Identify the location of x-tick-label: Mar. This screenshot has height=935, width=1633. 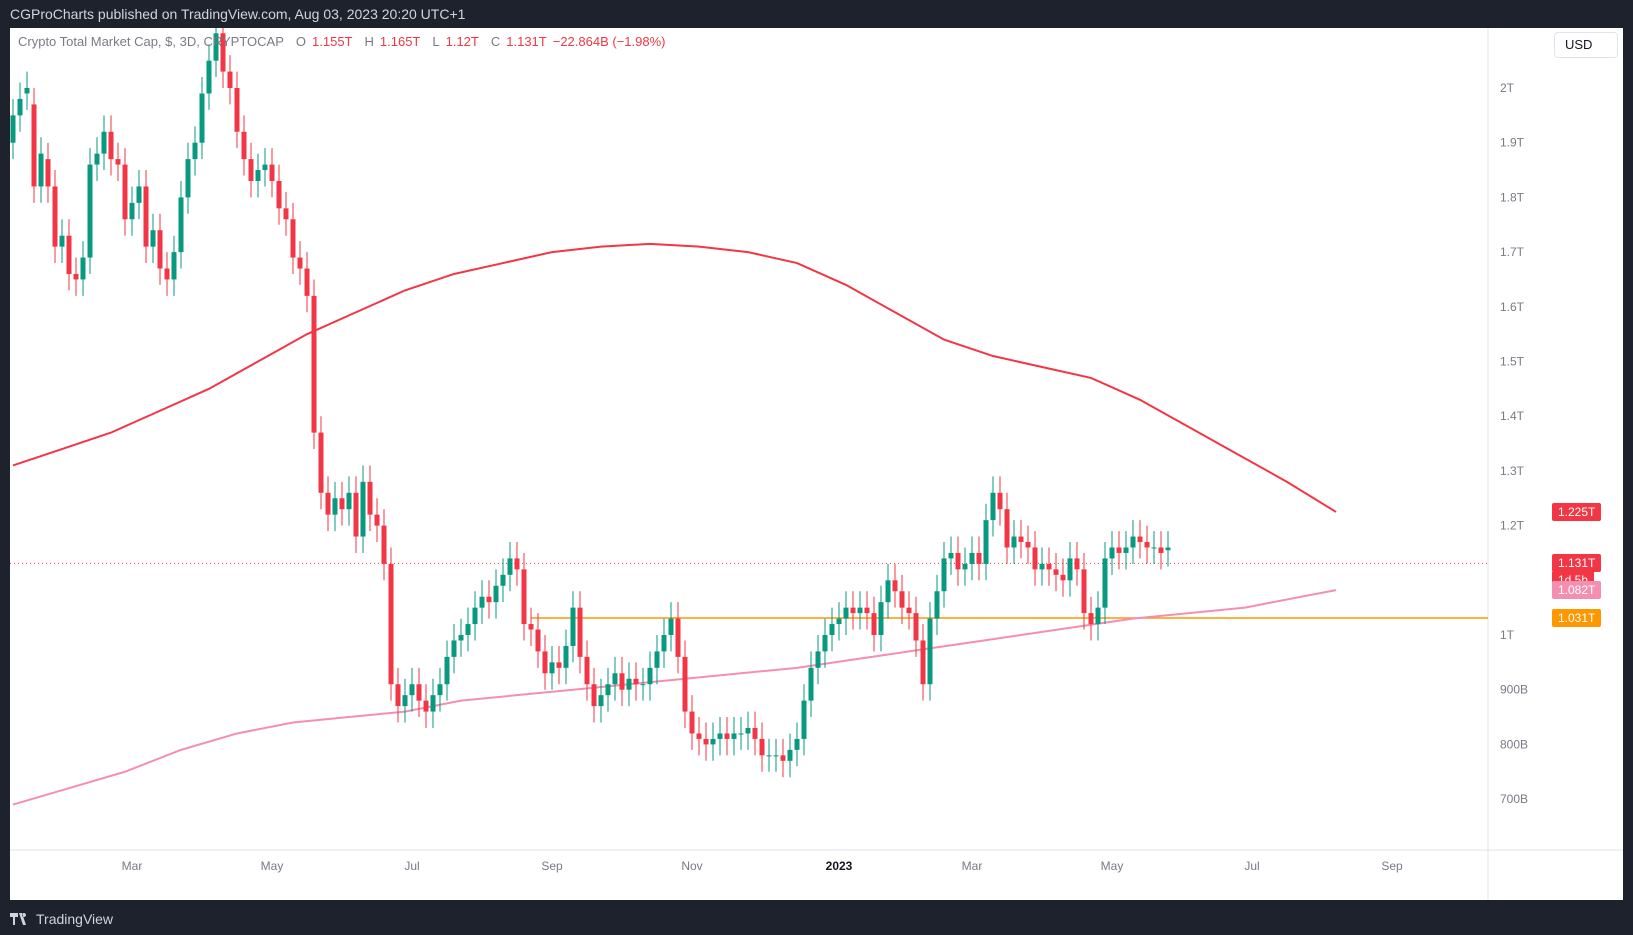
(972, 866).